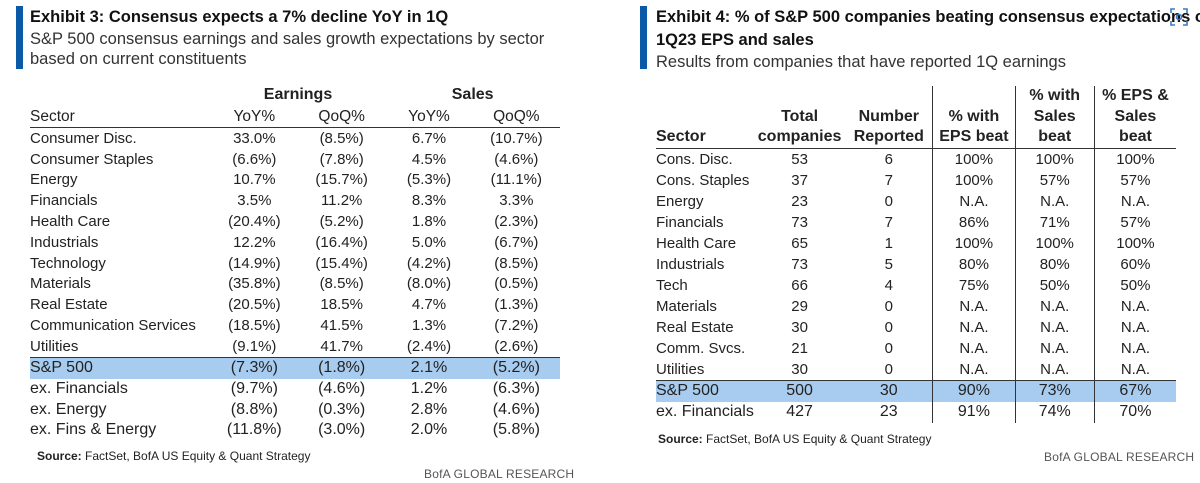 The height and width of the screenshot is (483, 1200). Describe the element at coordinates (295, 117) in the screenshot. I see `column-header-row: Sector YoY% QoQ% YoY% QoQ%` at that location.